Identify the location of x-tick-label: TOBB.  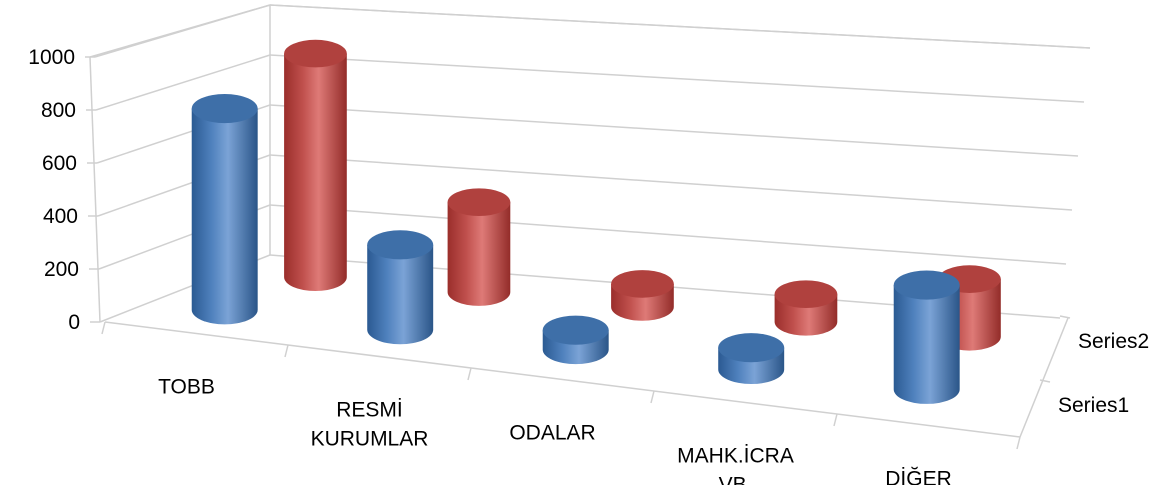
(186, 387).